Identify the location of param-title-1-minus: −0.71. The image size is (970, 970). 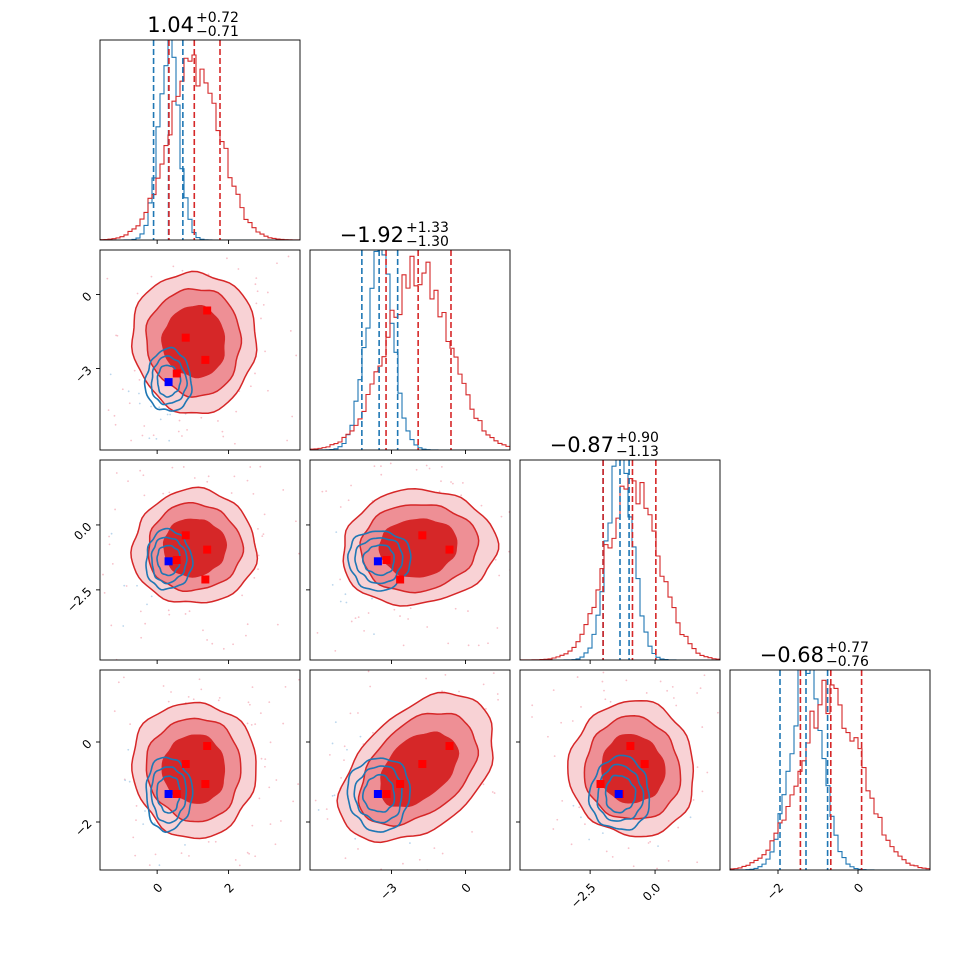
(217, 32).